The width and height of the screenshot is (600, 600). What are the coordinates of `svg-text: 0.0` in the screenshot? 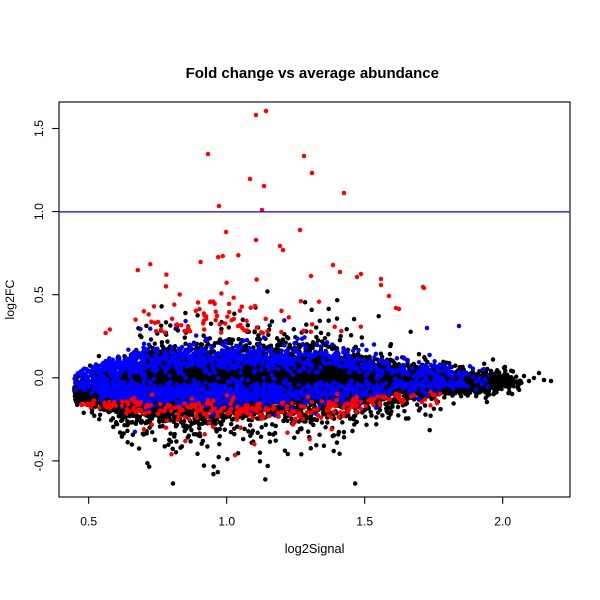 It's located at (39, 377).